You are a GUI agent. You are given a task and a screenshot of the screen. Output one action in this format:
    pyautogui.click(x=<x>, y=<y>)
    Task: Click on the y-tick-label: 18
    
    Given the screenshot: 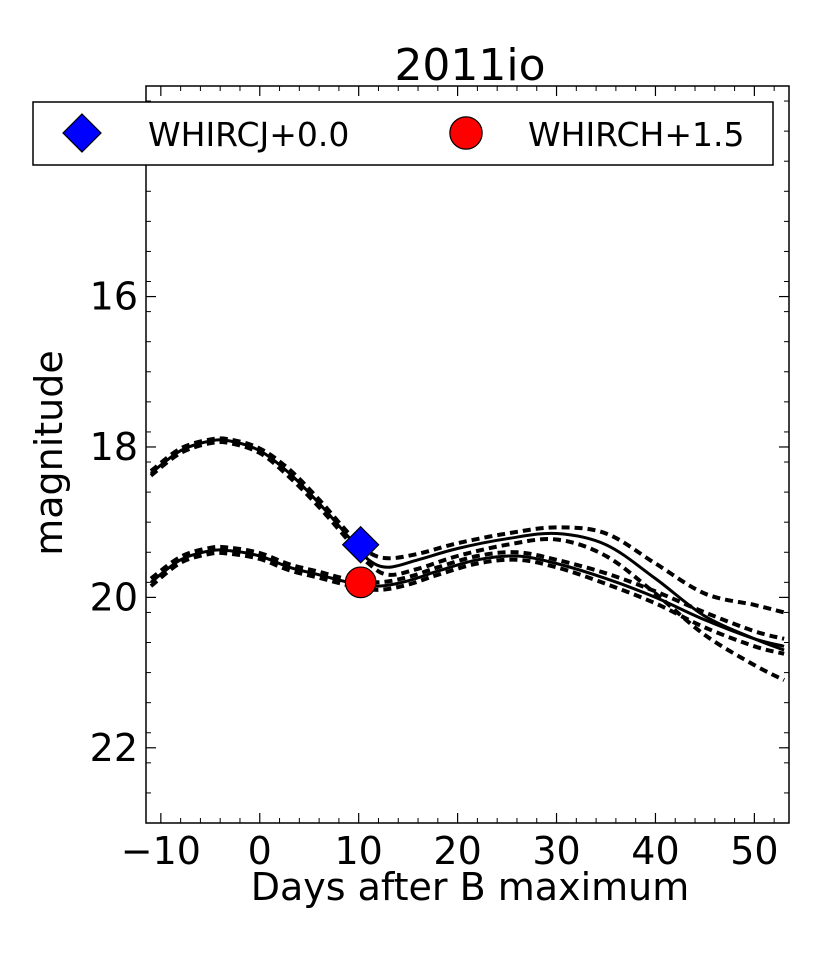 What is the action you would take?
    pyautogui.click(x=114, y=447)
    